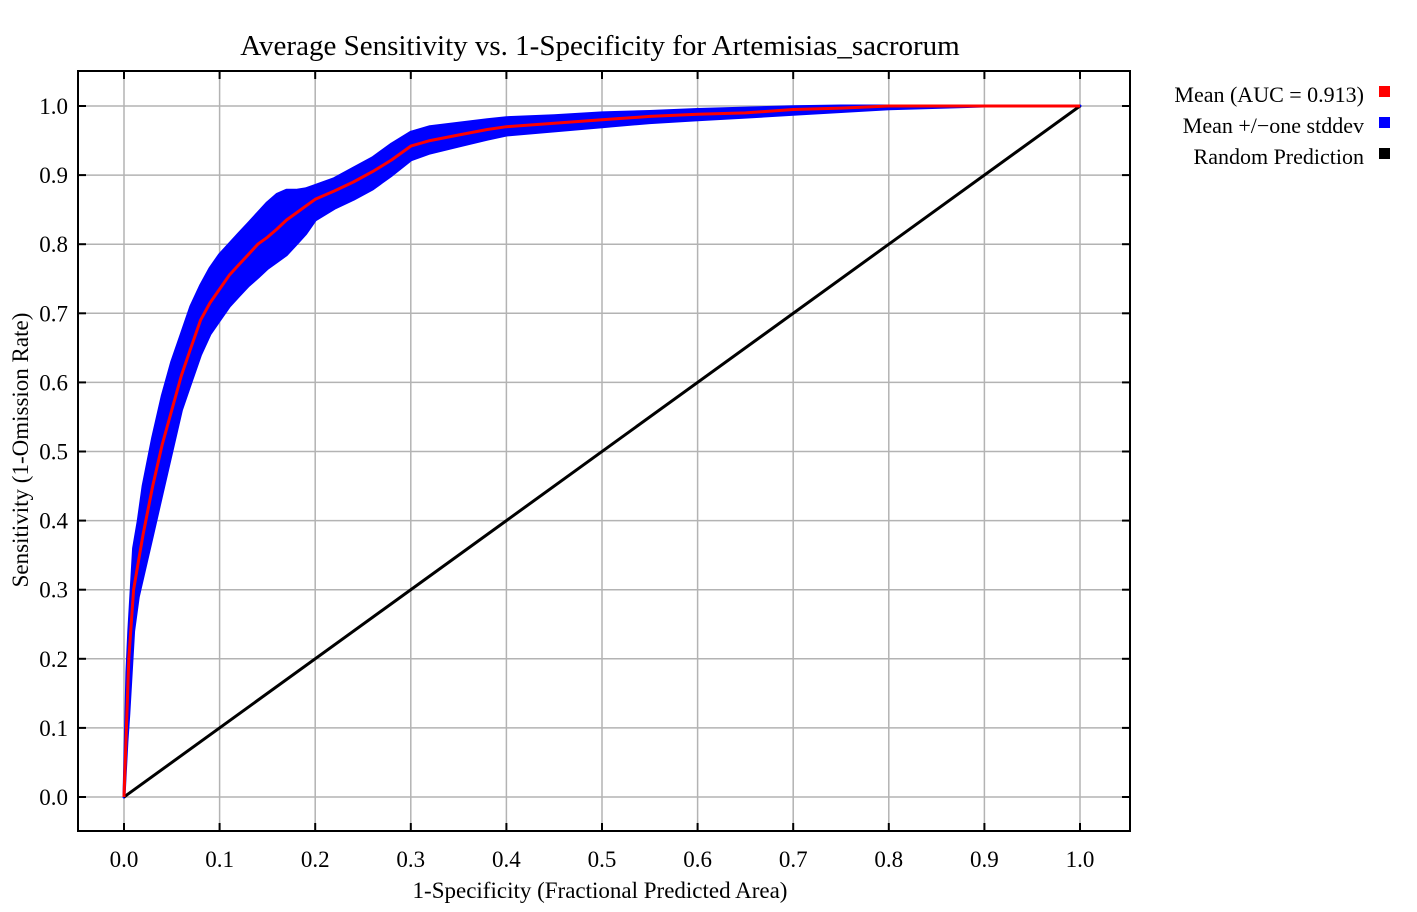  Describe the element at coordinates (1279, 156) in the screenshot. I see `legend-label: Random Prediction` at that location.